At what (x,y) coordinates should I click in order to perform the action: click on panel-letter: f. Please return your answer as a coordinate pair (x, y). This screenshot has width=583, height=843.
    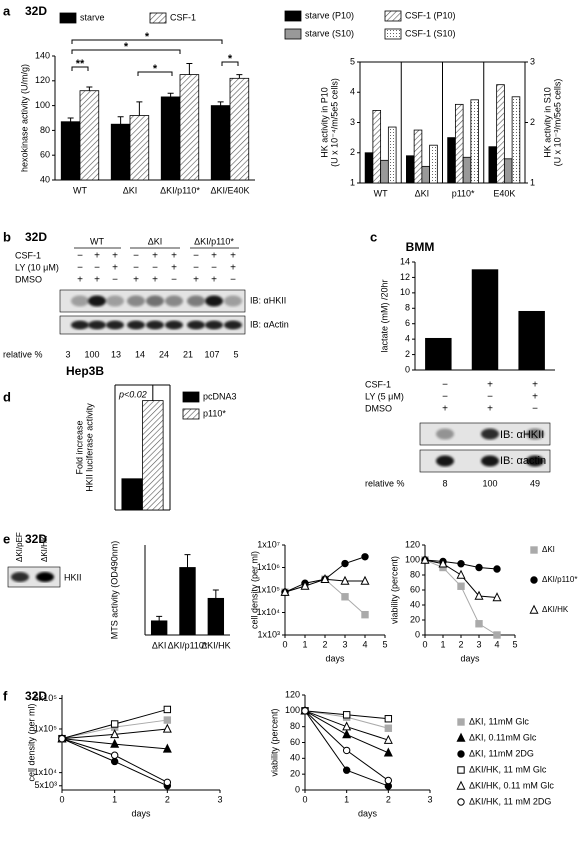
    Looking at the image, I should click on (5, 695).